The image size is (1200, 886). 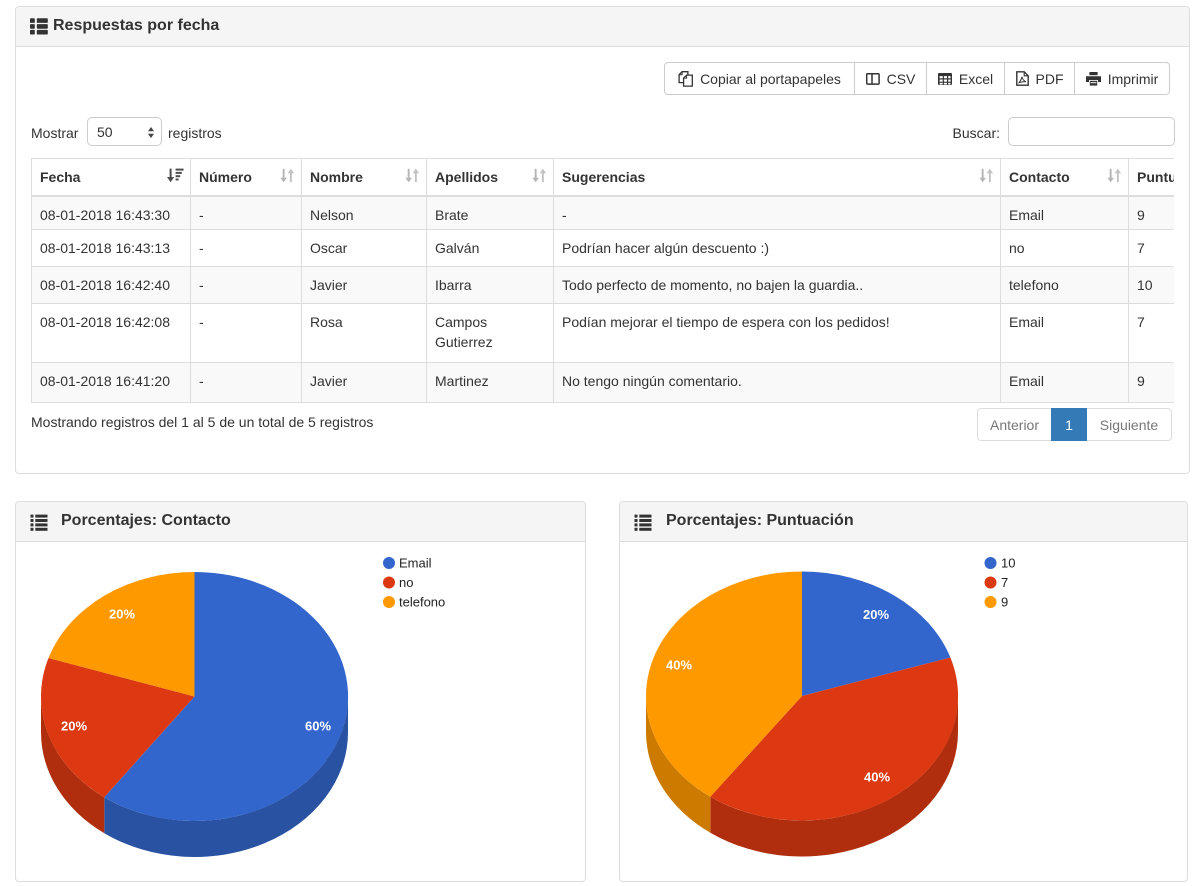 What do you see at coordinates (422, 602) in the screenshot?
I see `svg-text: telefono` at bounding box center [422, 602].